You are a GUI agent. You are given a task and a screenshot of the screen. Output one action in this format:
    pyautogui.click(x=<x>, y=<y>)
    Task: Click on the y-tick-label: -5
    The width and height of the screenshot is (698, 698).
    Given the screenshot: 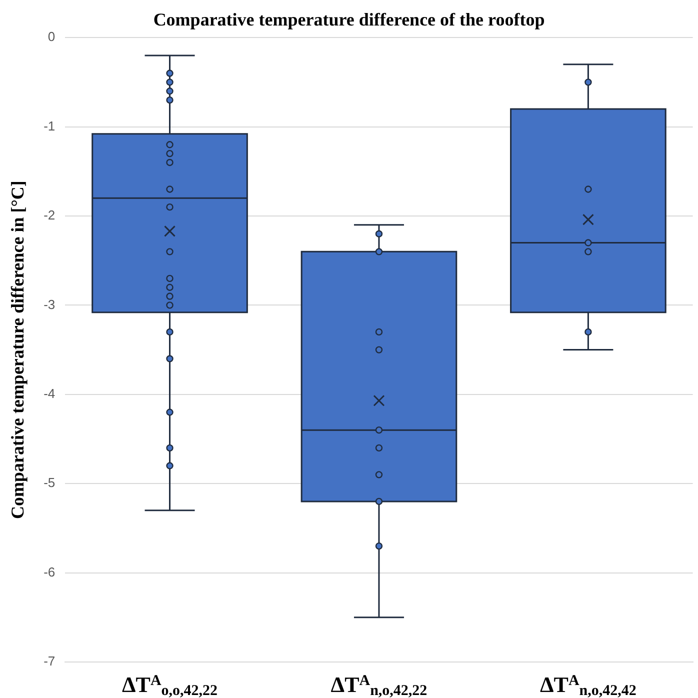 What is the action you would take?
    pyautogui.click(x=50, y=482)
    